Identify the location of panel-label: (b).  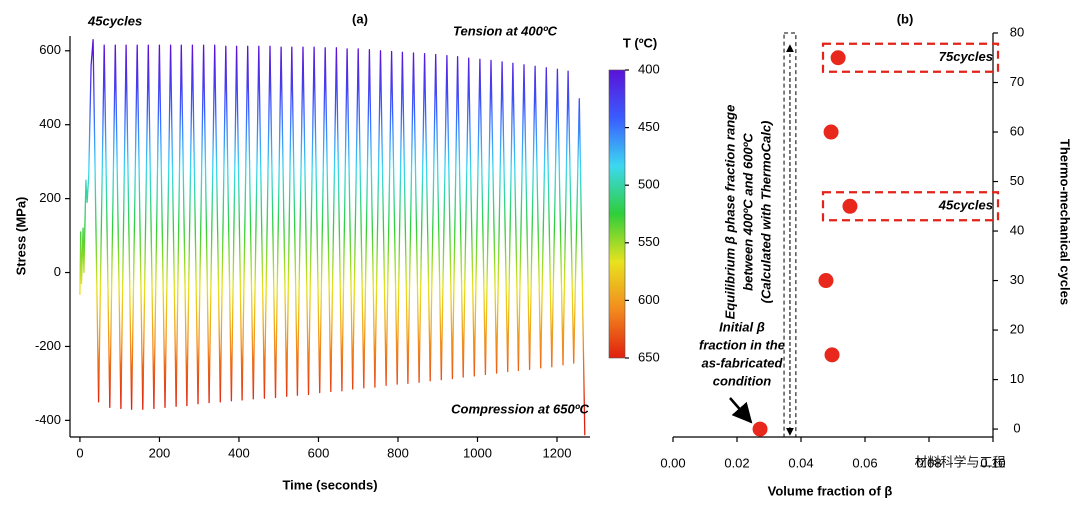
(905, 18).